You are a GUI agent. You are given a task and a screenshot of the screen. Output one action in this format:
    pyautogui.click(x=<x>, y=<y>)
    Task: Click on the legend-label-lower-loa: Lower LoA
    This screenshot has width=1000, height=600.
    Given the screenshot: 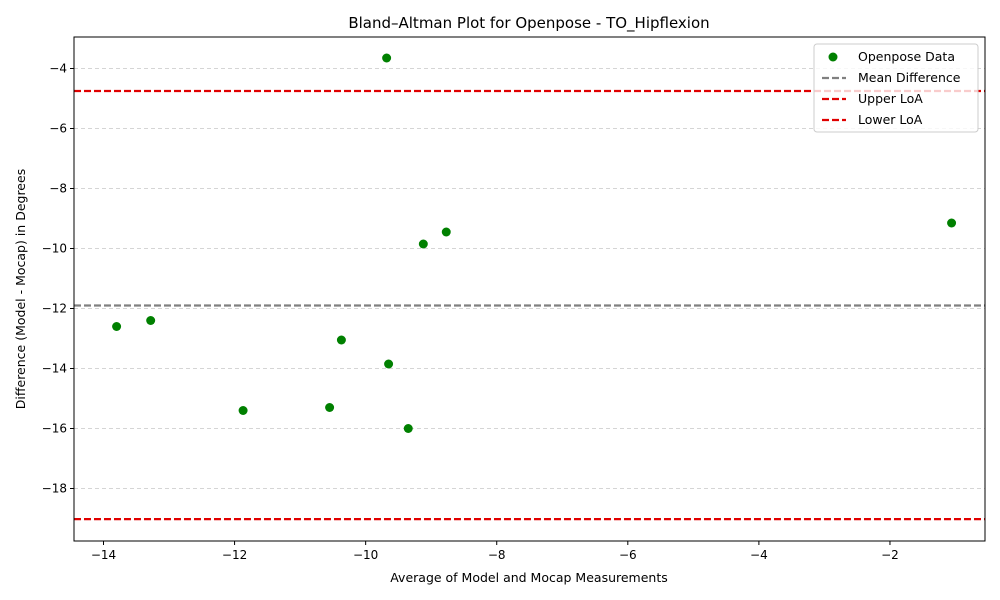 What is the action you would take?
    pyautogui.click(x=890, y=119)
    